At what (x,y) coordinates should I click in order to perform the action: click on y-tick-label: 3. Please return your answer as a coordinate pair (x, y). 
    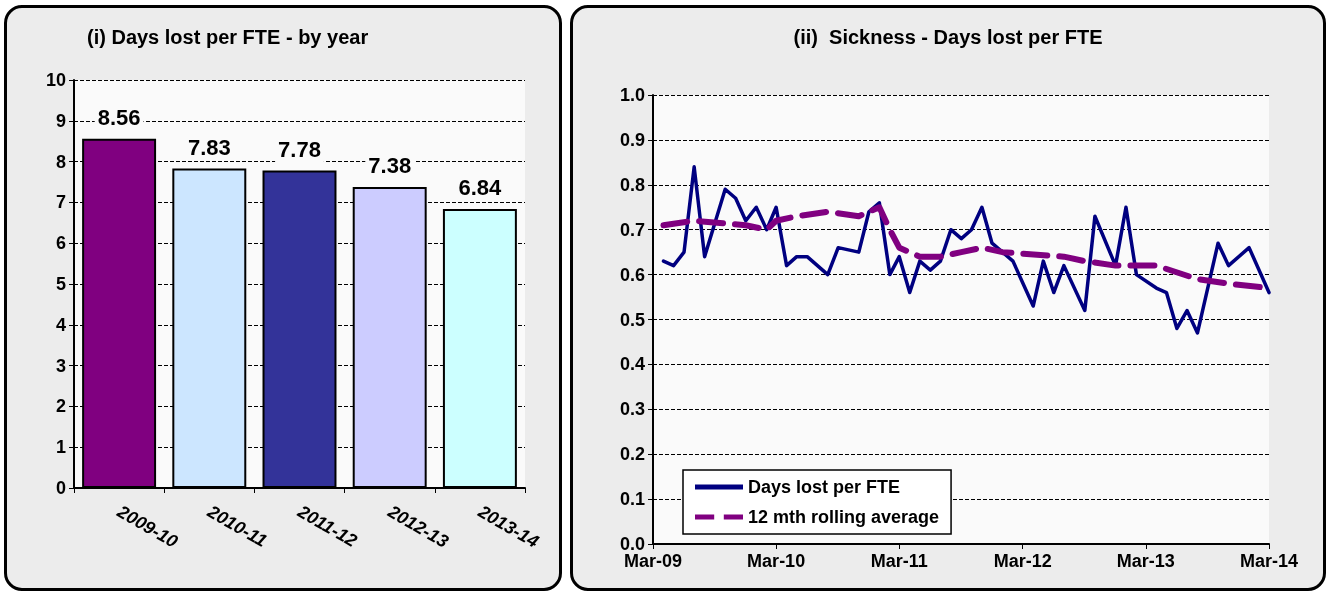
    Looking at the image, I should click on (60, 365).